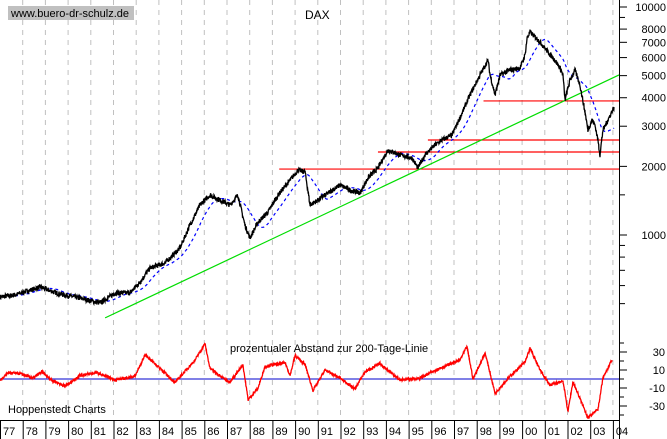  What do you see at coordinates (57, 410) in the screenshot?
I see `source-label: Hoppenstedt Charts` at bounding box center [57, 410].